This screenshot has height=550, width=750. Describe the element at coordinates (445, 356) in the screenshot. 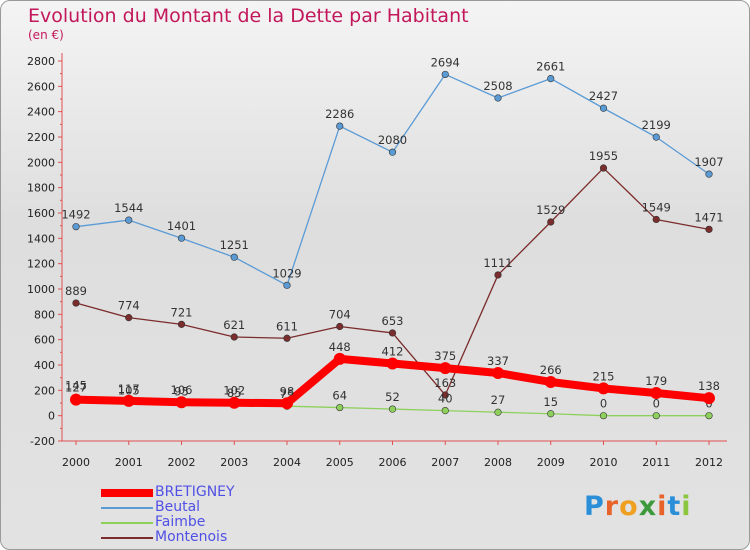

I see `bretigney-data-label: 375` at that location.